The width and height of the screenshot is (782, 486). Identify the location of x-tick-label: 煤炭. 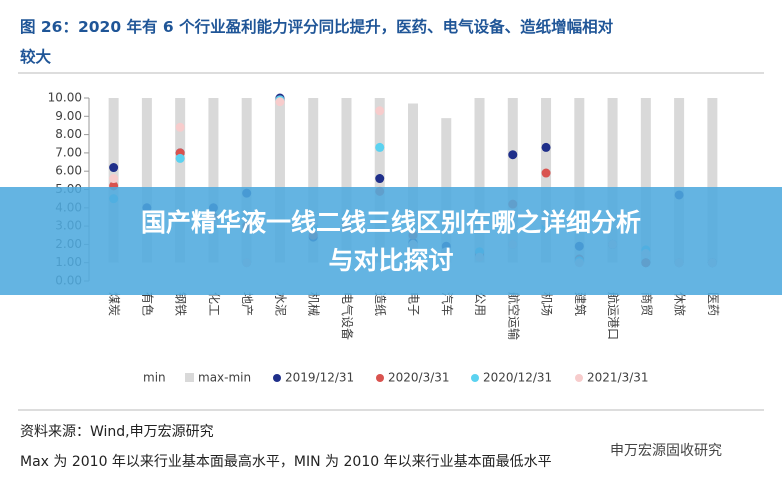
(114, 304).